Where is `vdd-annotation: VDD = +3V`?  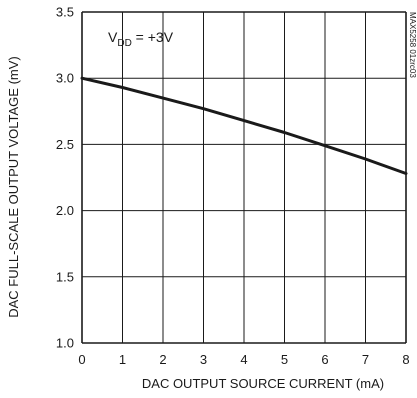 vdd-annotation: VDD = +3V is located at coordinates (141, 39).